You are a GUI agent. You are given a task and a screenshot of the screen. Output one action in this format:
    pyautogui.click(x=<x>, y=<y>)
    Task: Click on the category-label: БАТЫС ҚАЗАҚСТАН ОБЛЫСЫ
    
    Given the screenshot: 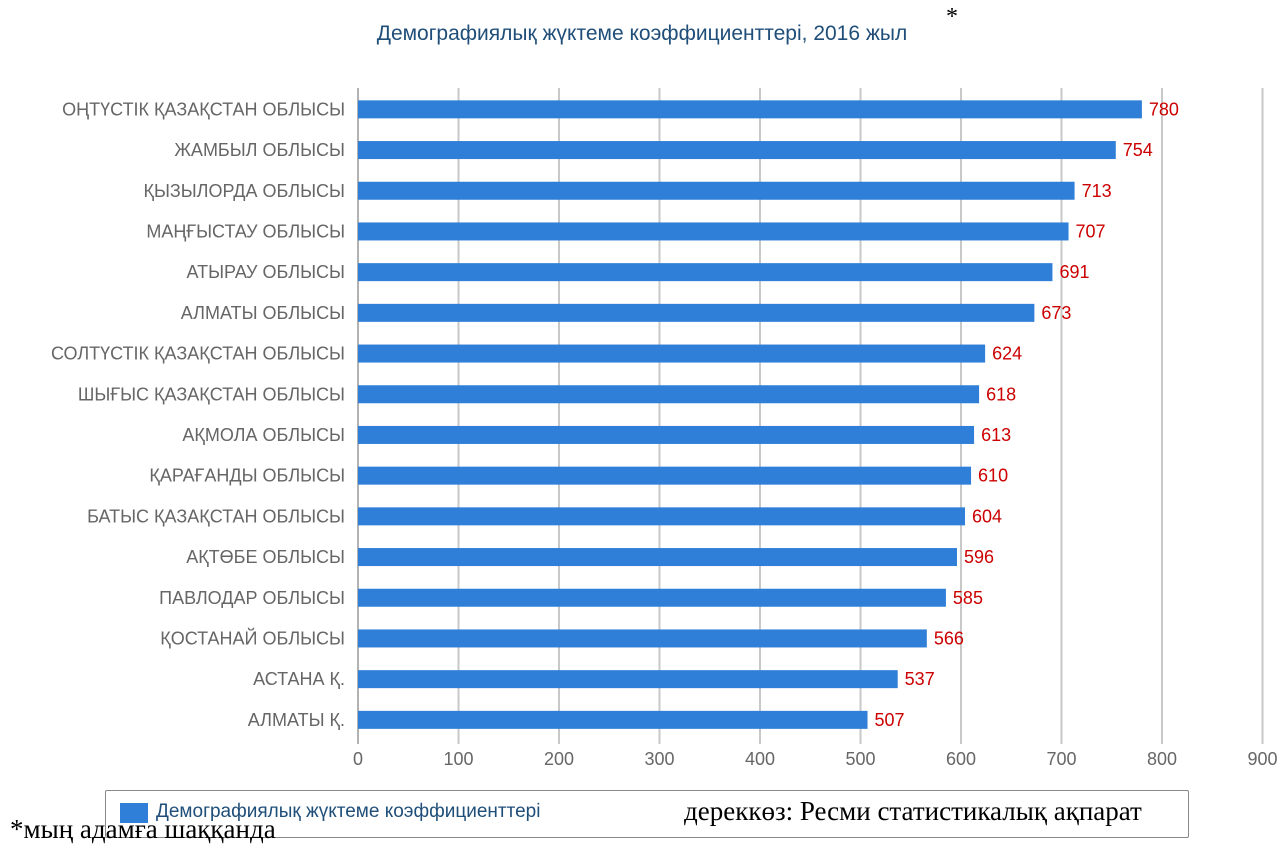 What is the action you would take?
    pyautogui.click(x=216, y=516)
    